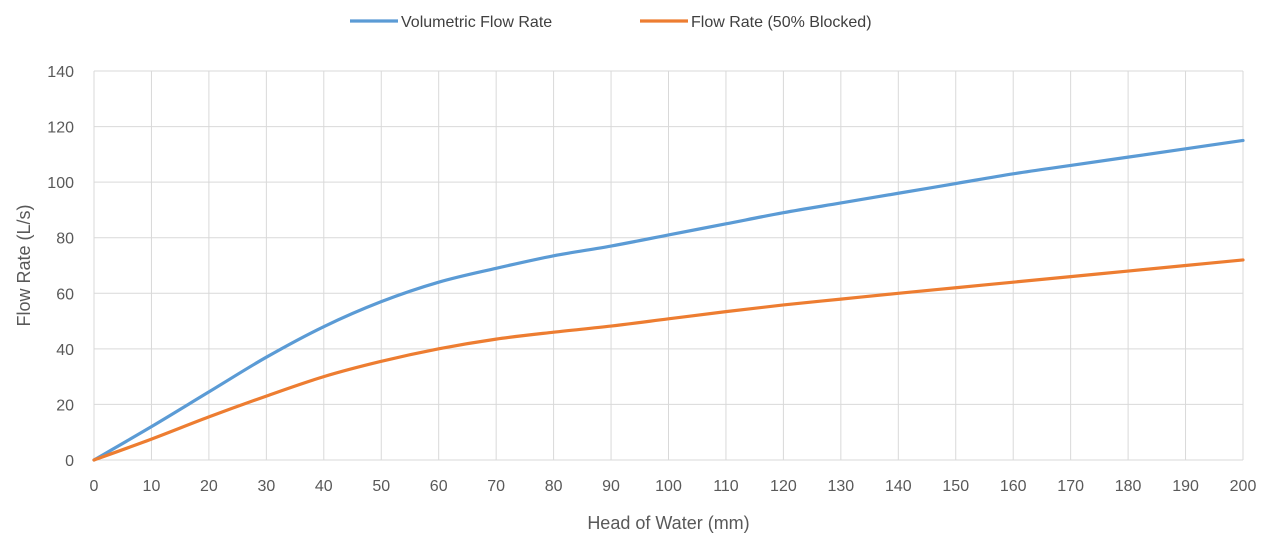 Image resolution: width=1268 pixels, height=539 pixels. What do you see at coordinates (1128, 486) in the screenshot?
I see `x-tick-label: 180` at bounding box center [1128, 486].